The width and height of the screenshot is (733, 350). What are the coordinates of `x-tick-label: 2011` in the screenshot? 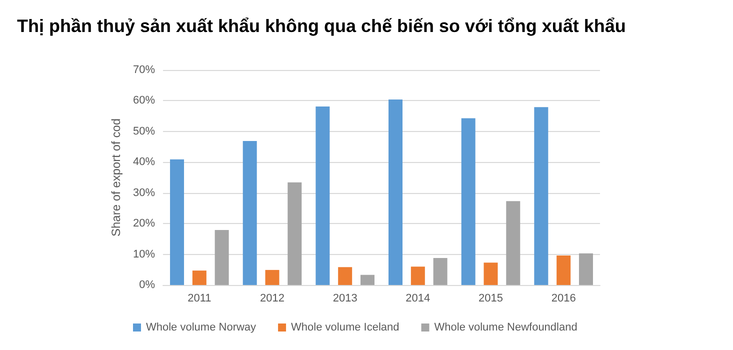 It's located at (200, 298).